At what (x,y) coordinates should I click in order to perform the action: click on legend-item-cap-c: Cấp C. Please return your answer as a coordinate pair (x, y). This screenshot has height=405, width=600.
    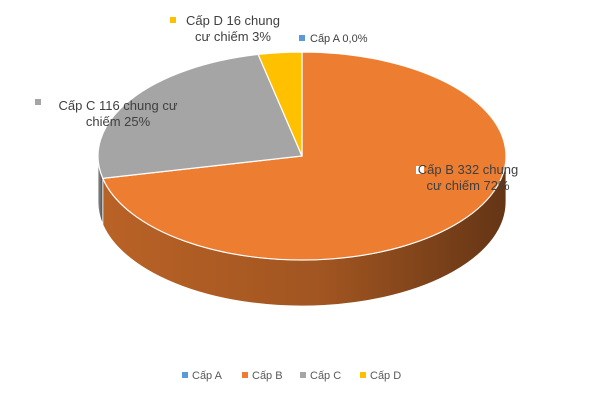
    Looking at the image, I should click on (320, 376).